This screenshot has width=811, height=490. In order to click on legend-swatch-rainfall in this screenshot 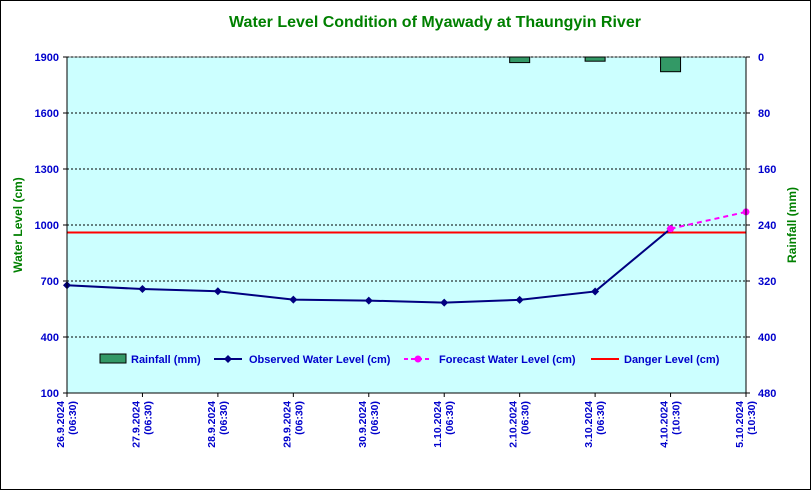, I will do `click(113, 358)`.